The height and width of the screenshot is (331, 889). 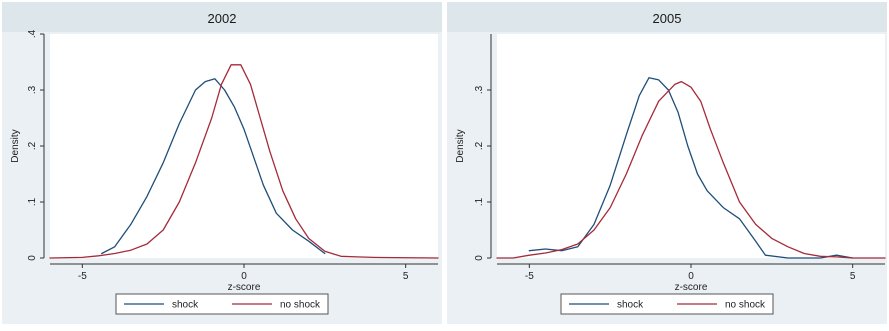 I want to click on chart-title: 2002, so click(x=222, y=18).